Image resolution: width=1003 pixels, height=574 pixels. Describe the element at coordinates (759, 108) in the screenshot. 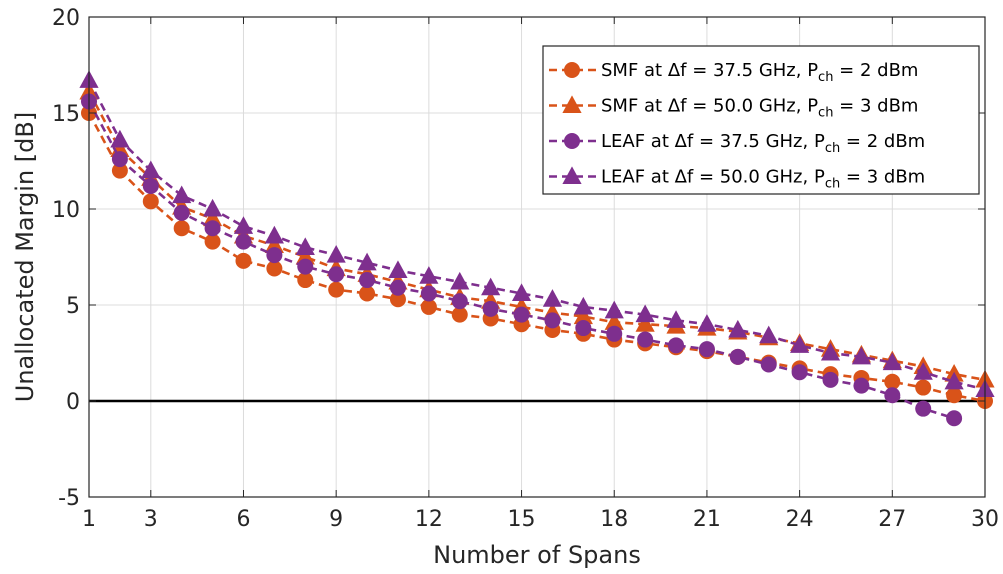

I see `legend-label: SMF at Δf = 50.0 GHz, Pch = 3 dBm` at that location.